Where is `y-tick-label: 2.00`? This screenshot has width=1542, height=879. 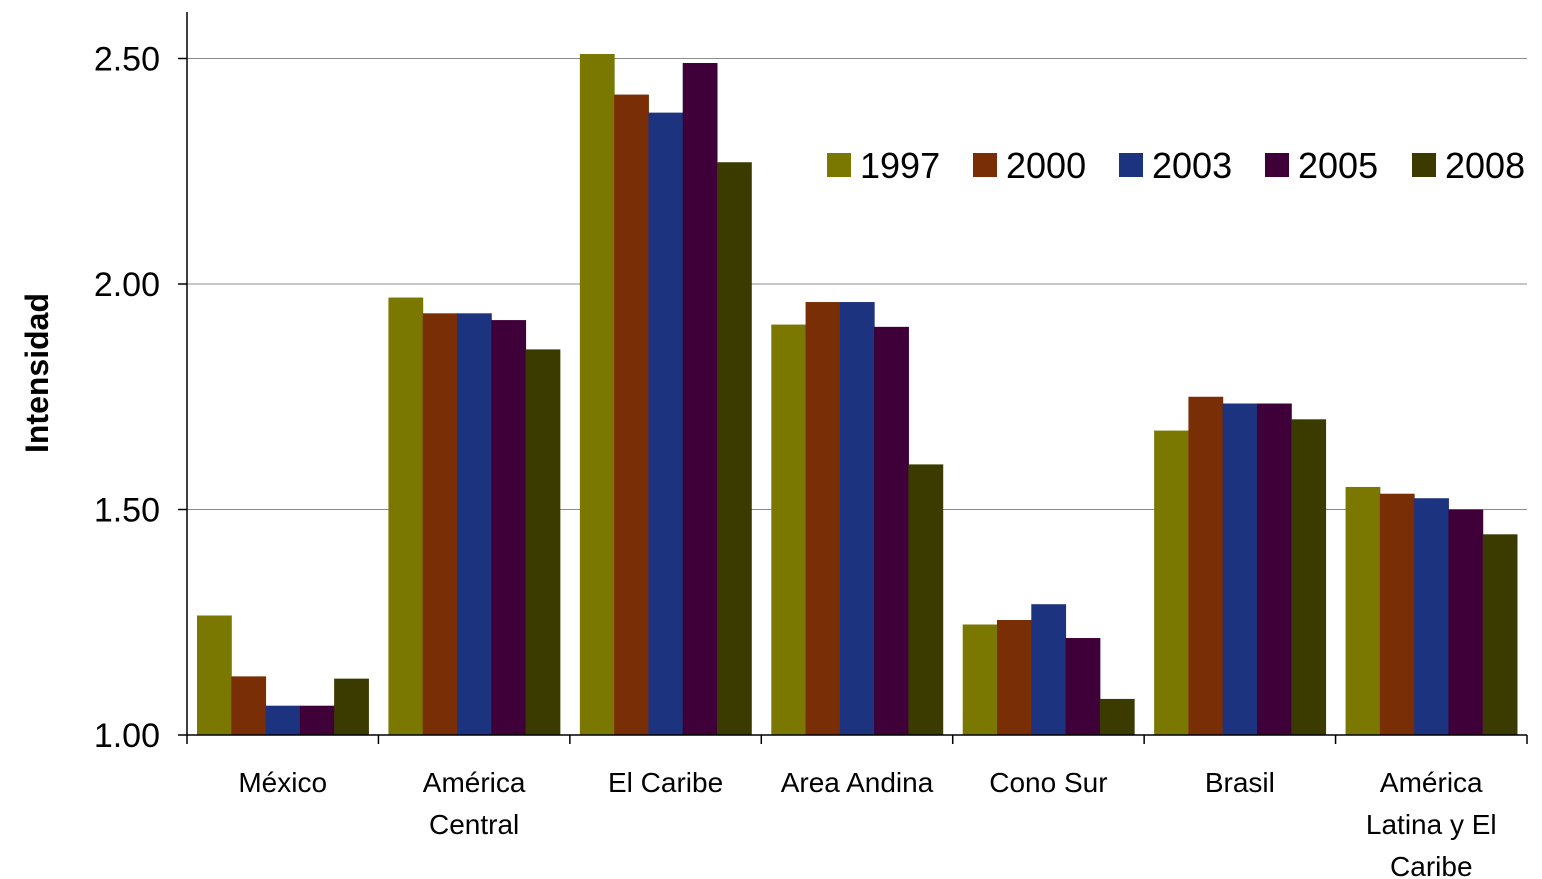
y-tick-label: 2.00 is located at coordinates (127, 285).